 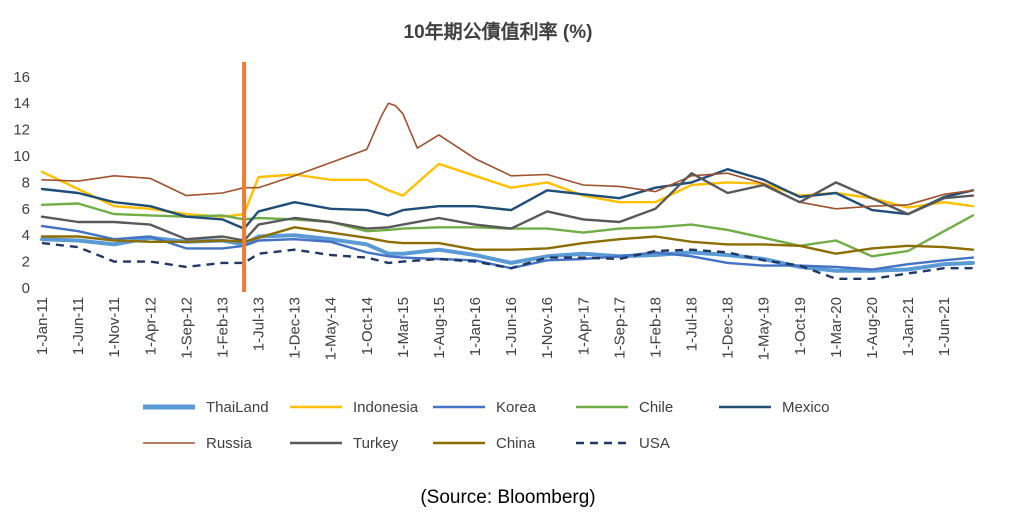 What do you see at coordinates (26, 262) in the screenshot?
I see `y-tick-label: 2` at bounding box center [26, 262].